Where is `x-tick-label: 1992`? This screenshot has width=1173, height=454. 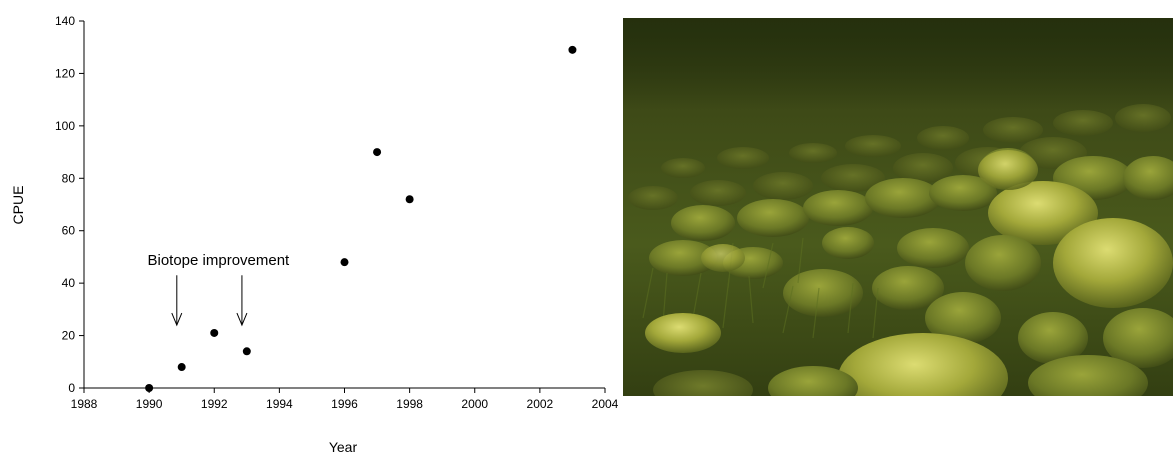
x-tick-label: 1992 is located at coordinates (214, 404).